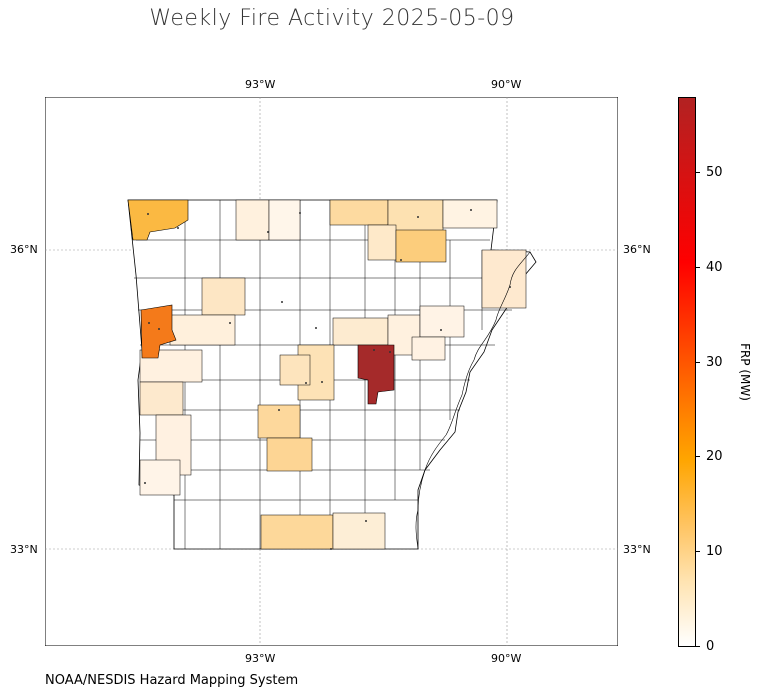 The image size is (760, 699). What do you see at coordinates (24, 549) in the screenshot?
I see `lat-tick-left-33: 33°N` at bounding box center [24, 549].